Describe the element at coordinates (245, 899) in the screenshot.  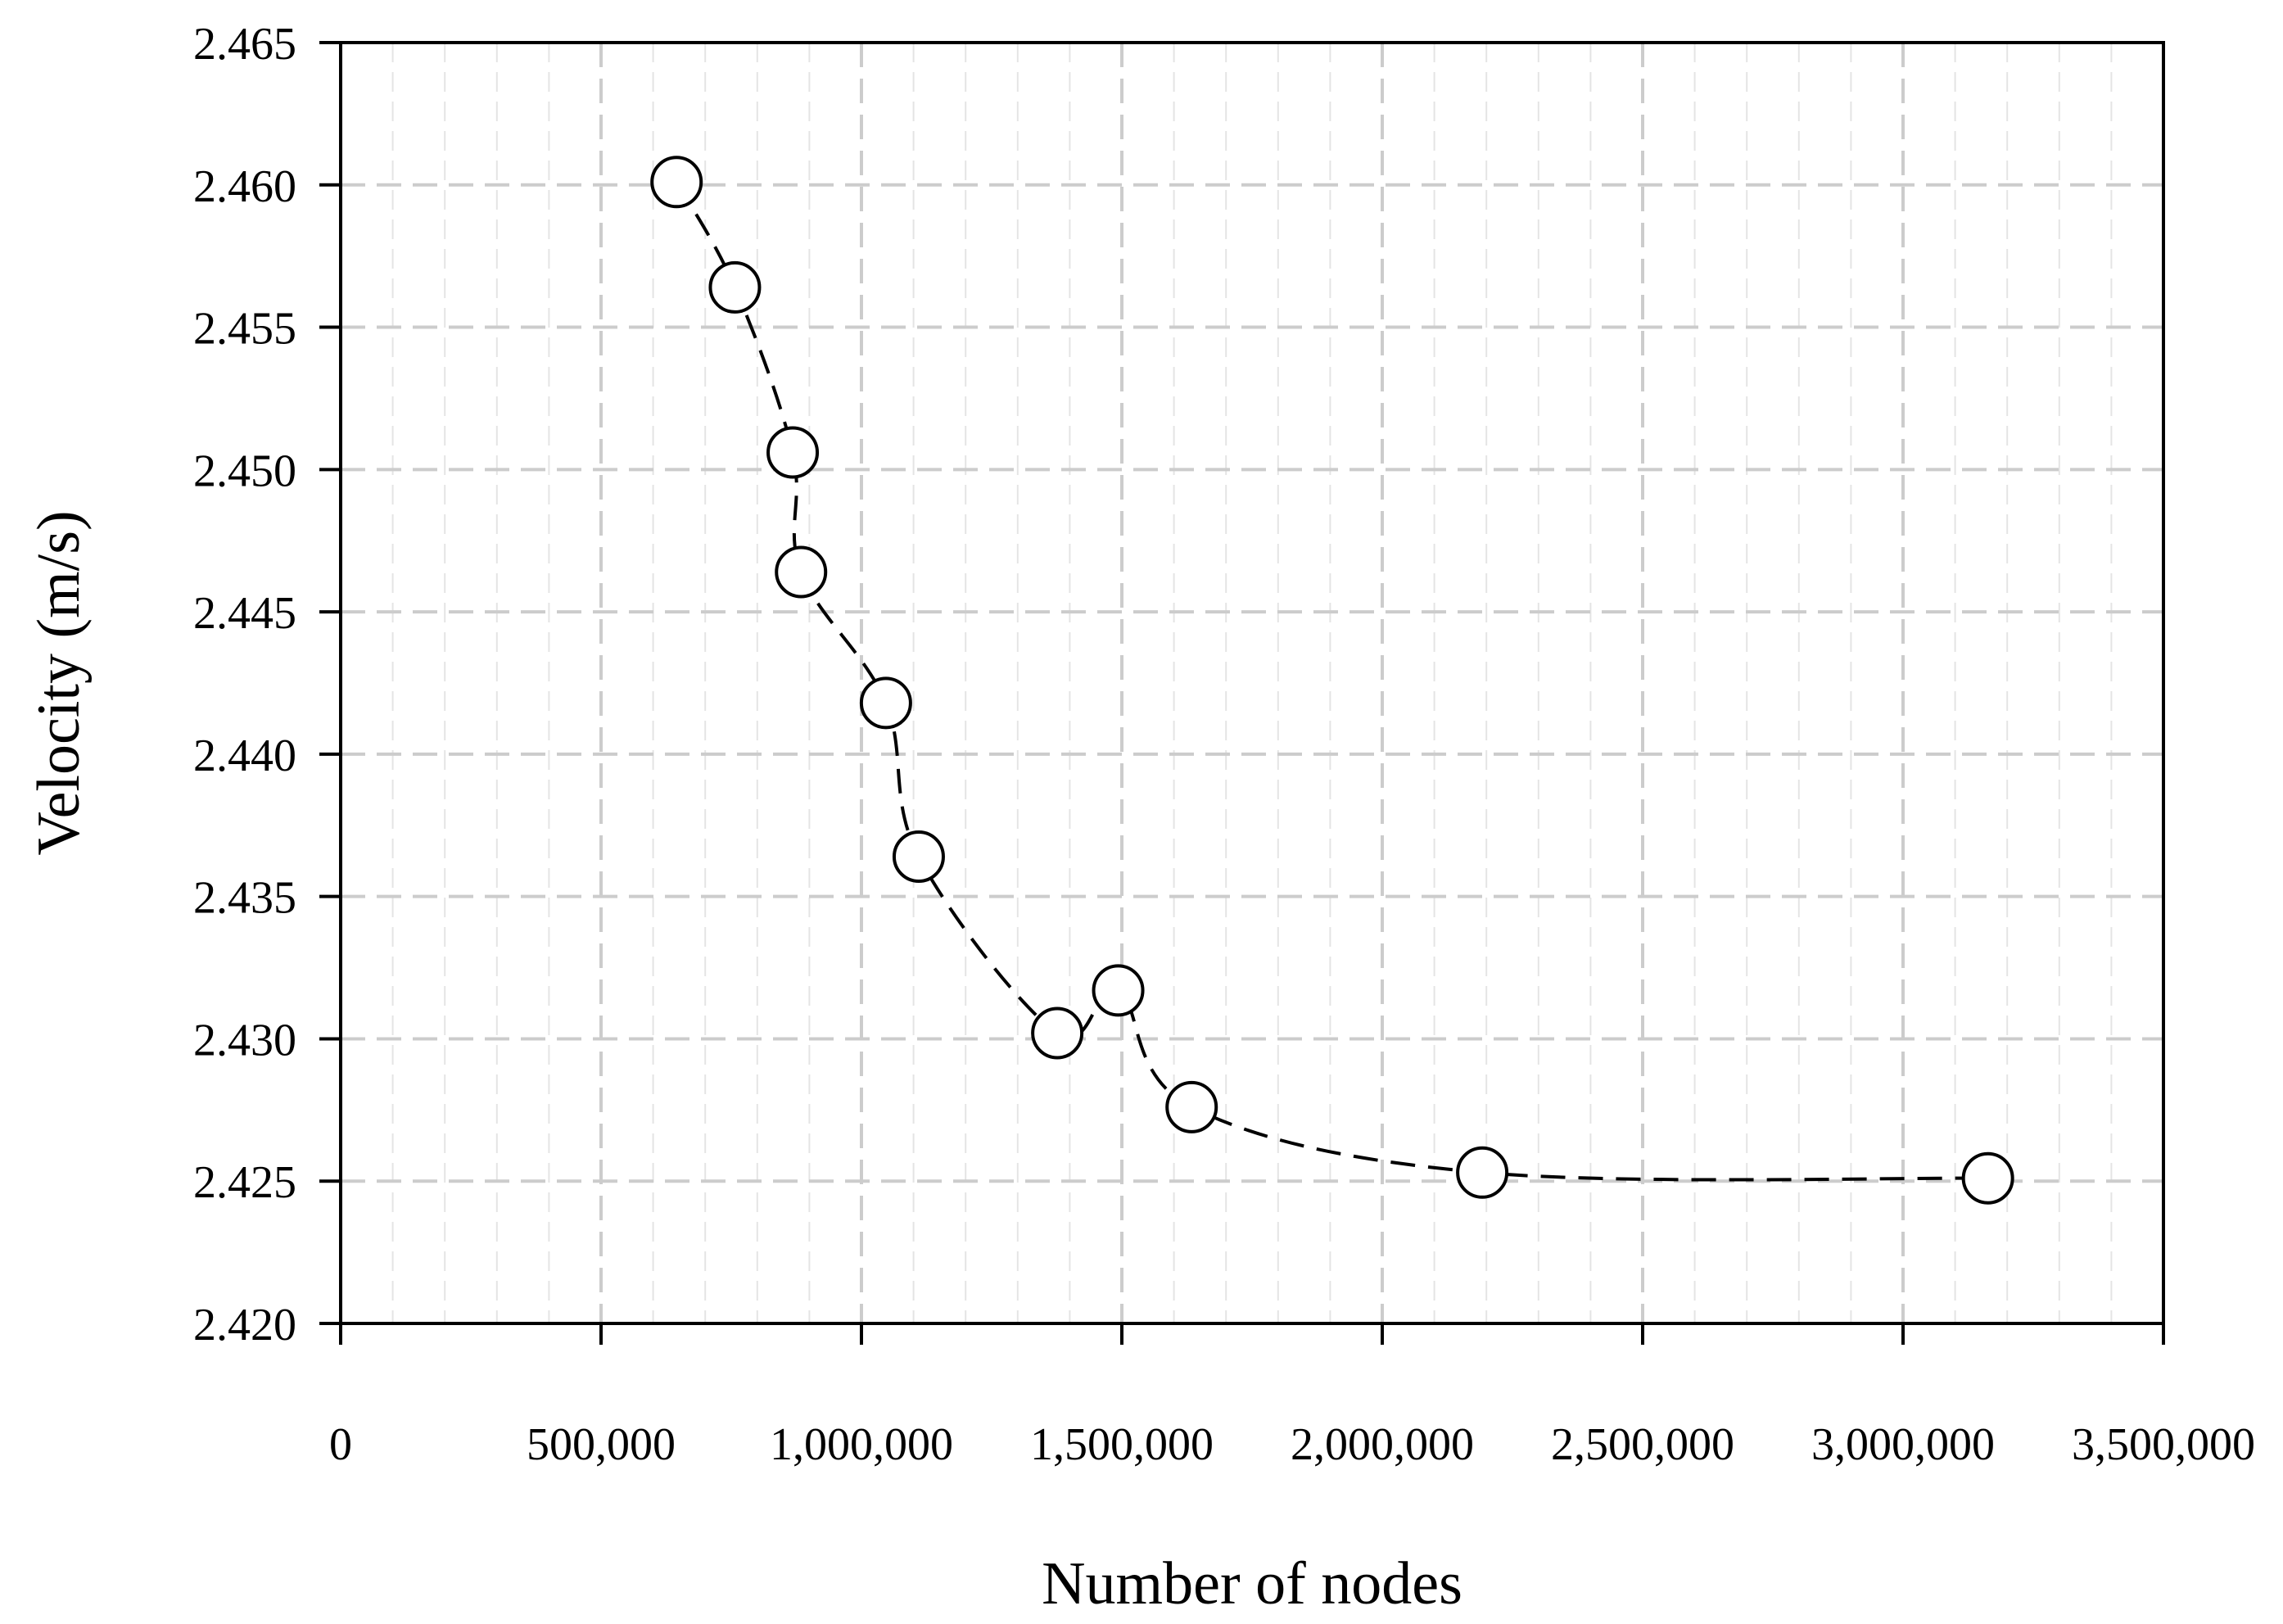
I see `y-tick-label: 2.435` at that location.